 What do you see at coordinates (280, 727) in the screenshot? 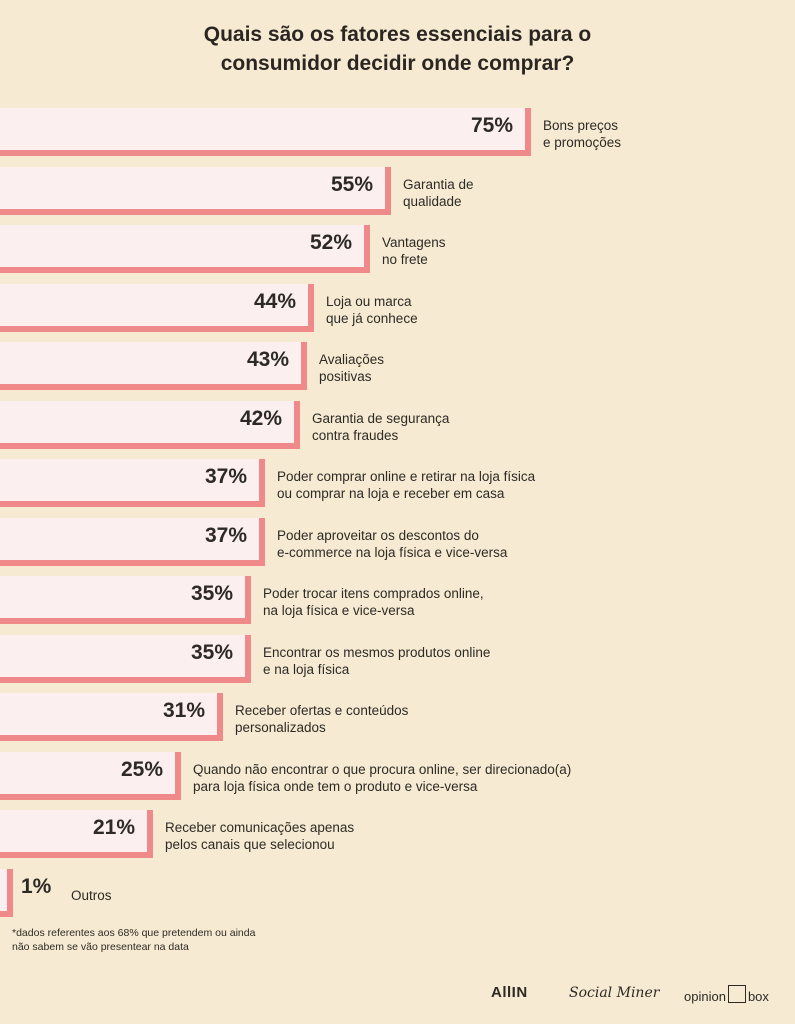
I see `category-label-line: personalizados` at bounding box center [280, 727].